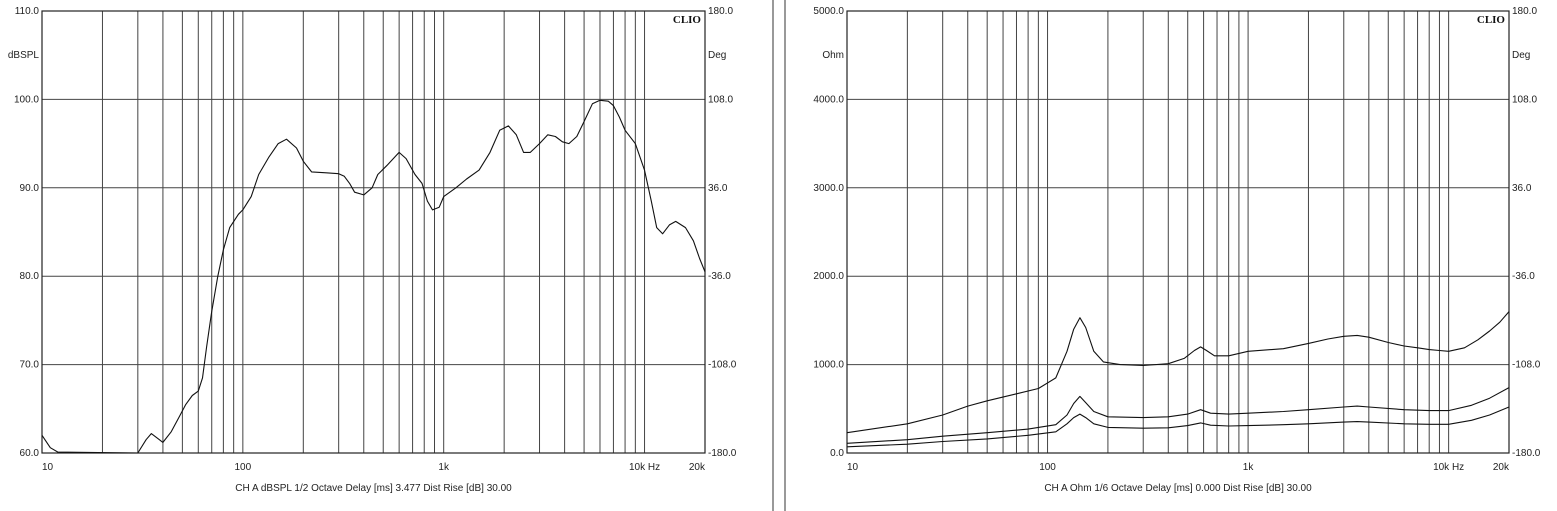 This screenshot has width=1557, height=511. What do you see at coordinates (828, 99) in the screenshot?
I see `y-tick-label: 4000.0` at bounding box center [828, 99].